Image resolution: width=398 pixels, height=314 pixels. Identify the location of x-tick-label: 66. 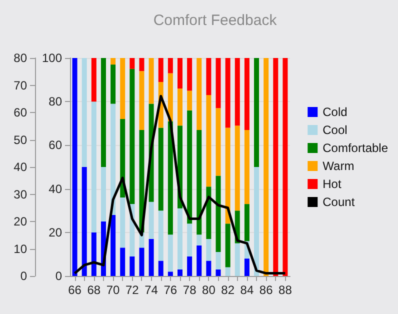
(75, 290).